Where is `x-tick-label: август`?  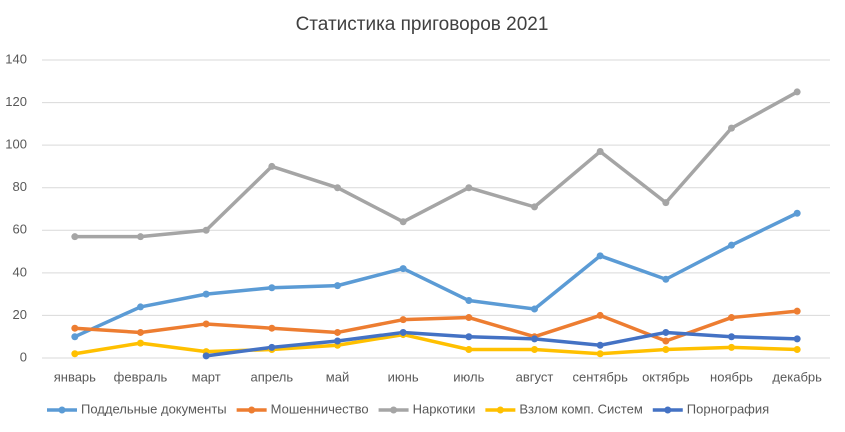 x-tick-label: август is located at coordinates (535, 376).